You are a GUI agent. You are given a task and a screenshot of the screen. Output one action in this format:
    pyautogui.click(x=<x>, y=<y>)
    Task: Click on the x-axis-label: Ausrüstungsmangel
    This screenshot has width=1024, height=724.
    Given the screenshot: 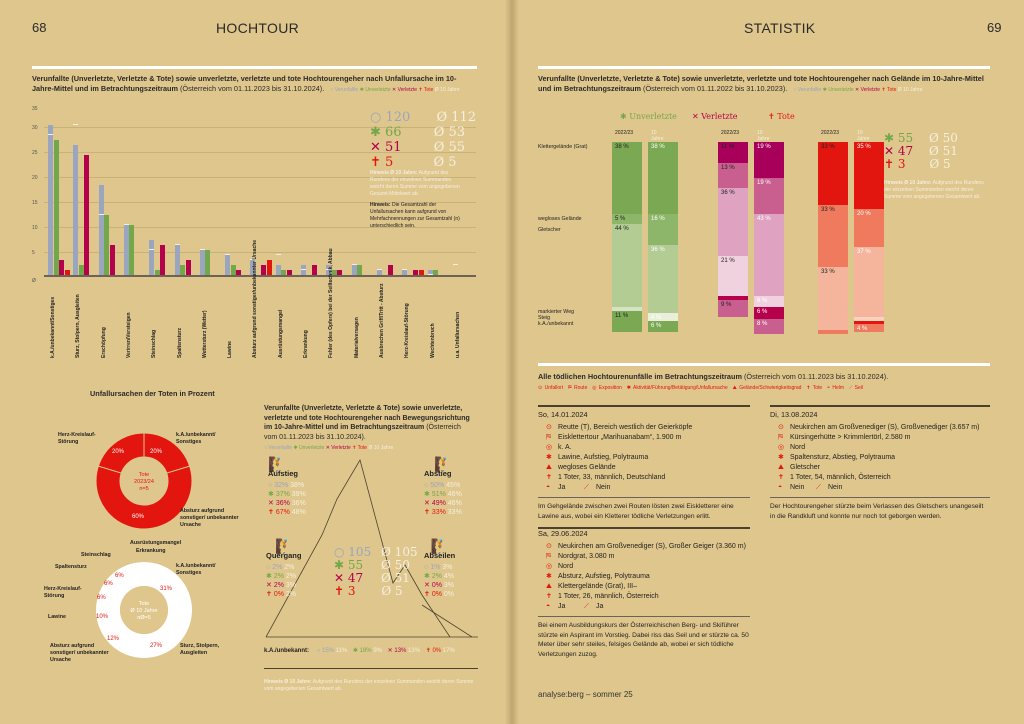 What is the action you would take?
    pyautogui.click(x=280, y=333)
    